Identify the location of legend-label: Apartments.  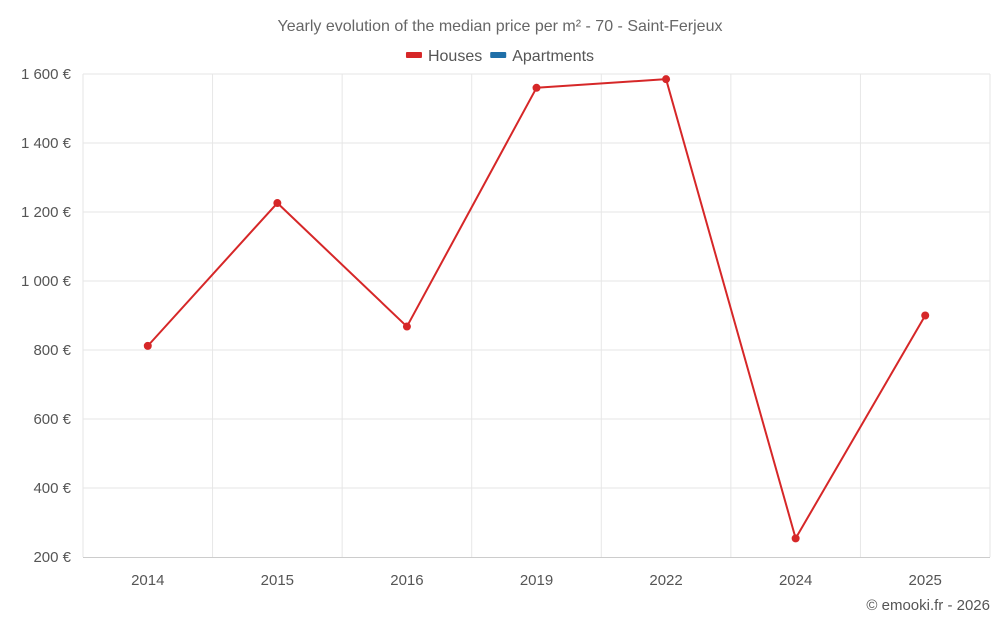
(553, 56).